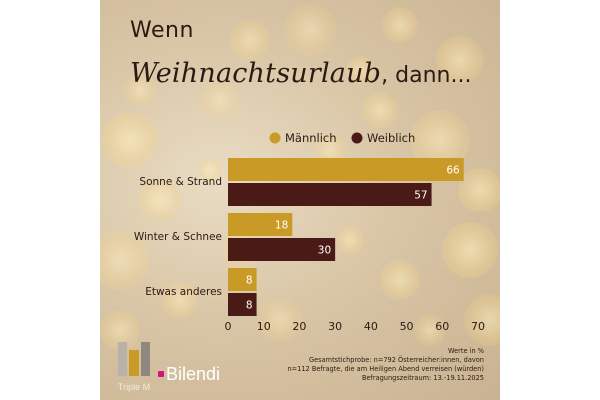 The image size is (600, 400). I want to click on x-tick-label-6: 60, so click(442, 326).